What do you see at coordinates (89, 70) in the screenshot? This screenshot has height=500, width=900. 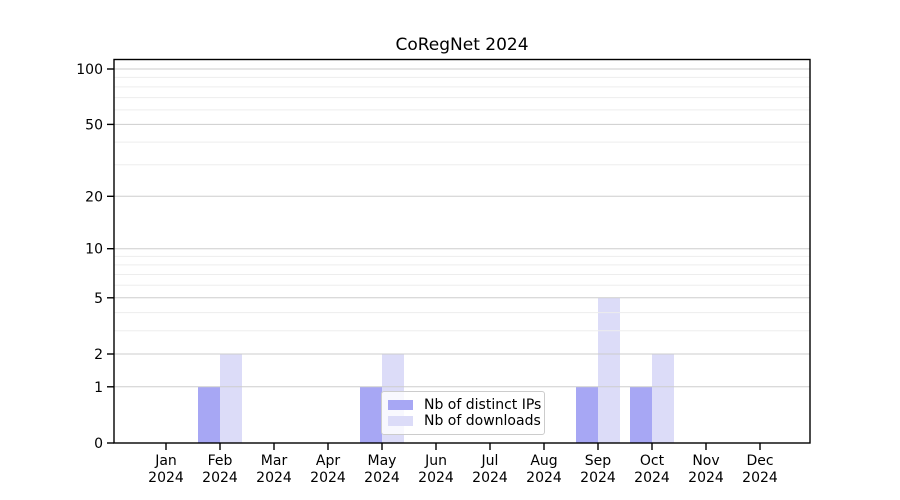 I see `y-tick-label: 100` at bounding box center [89, 70].